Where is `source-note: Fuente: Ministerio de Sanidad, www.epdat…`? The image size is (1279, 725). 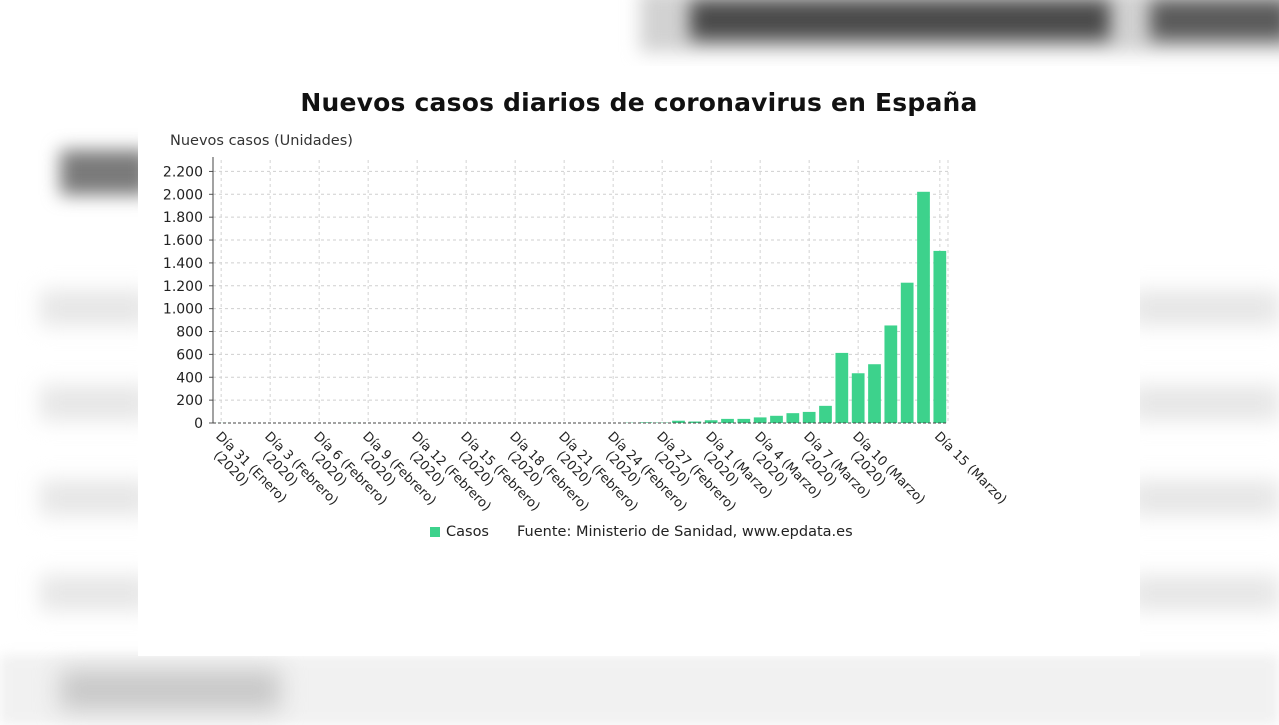
source-note: Fuente: Ministerio de Sanidad, www.epdat… is located at coordinates (685, 532).